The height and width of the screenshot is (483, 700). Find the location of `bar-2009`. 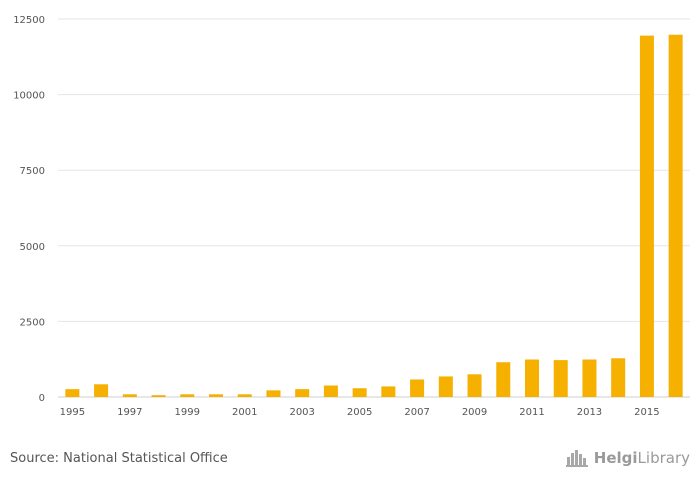

bar-2009 is located at coordinates (474, 385).